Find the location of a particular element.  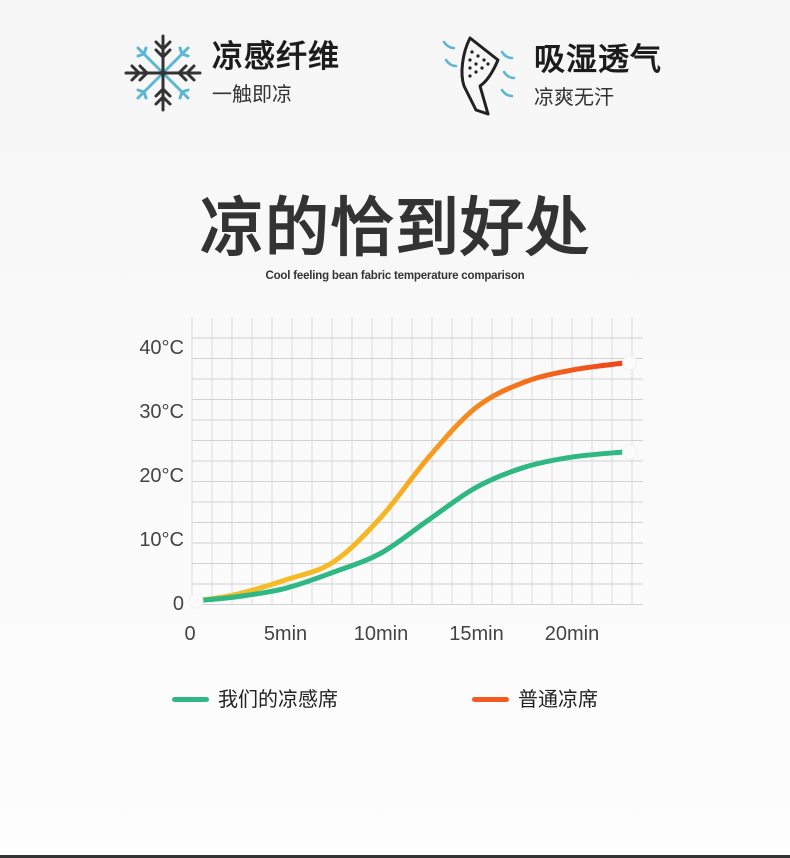

feature-title: 凉感纤维 is located at coordinates (276, 57).